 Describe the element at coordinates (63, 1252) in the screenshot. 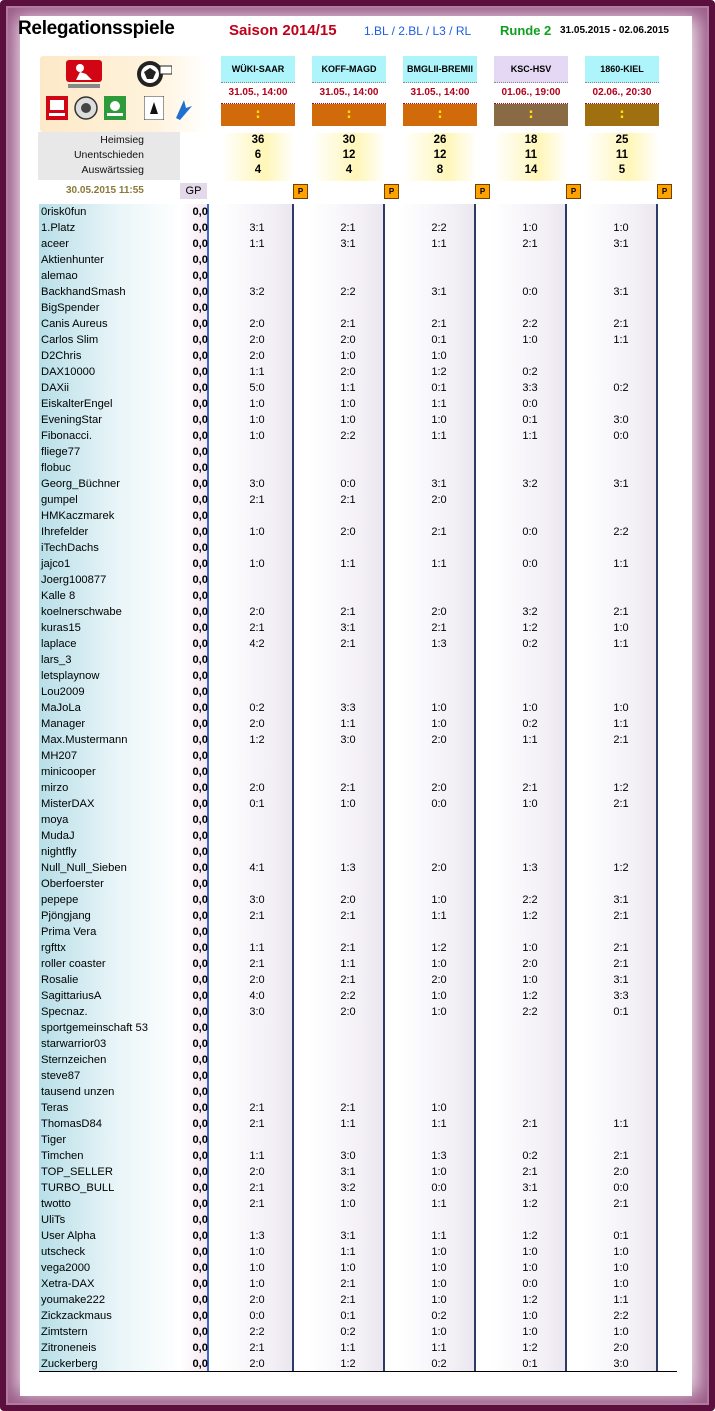

I see `player-name: utscheck` at that location.